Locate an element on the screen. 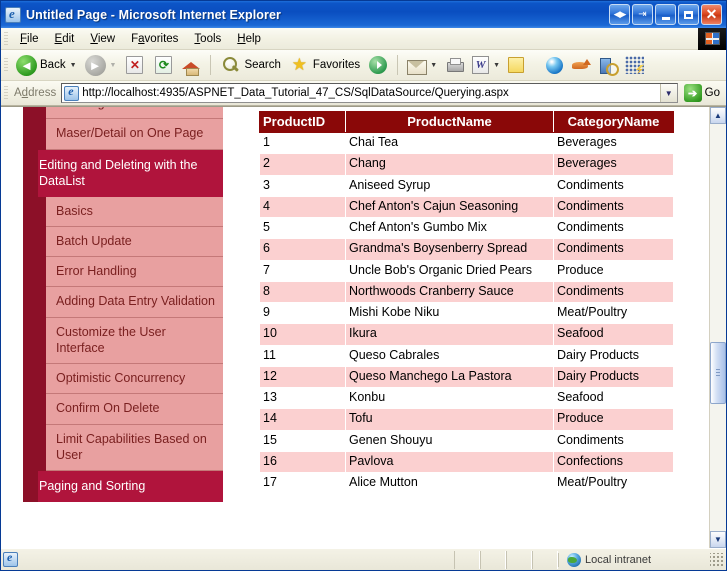 This screenshot has width=727, height=571. table-row: 16 Pavlova Confections is located at coordinates (466, 462).